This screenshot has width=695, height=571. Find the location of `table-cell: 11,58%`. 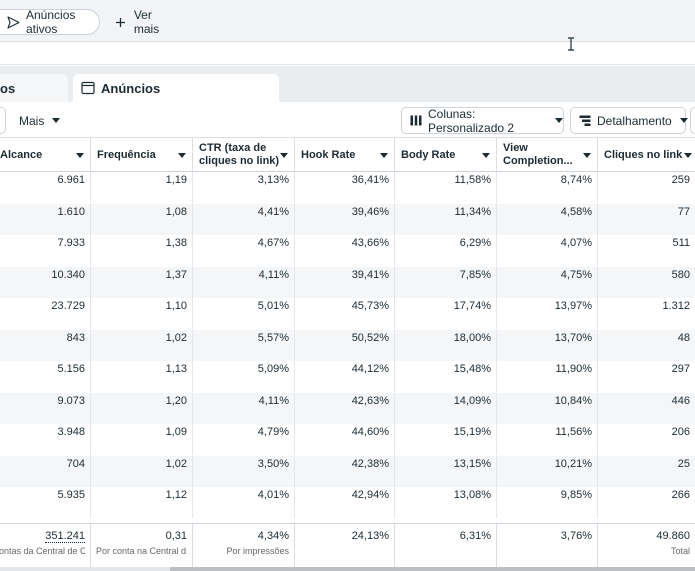

table-cell: 11,58% is located at coordinates (446, 187).